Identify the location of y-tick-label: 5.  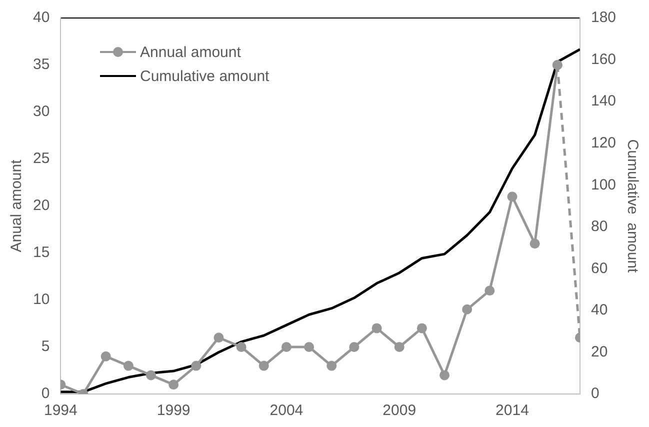
(45, 347).